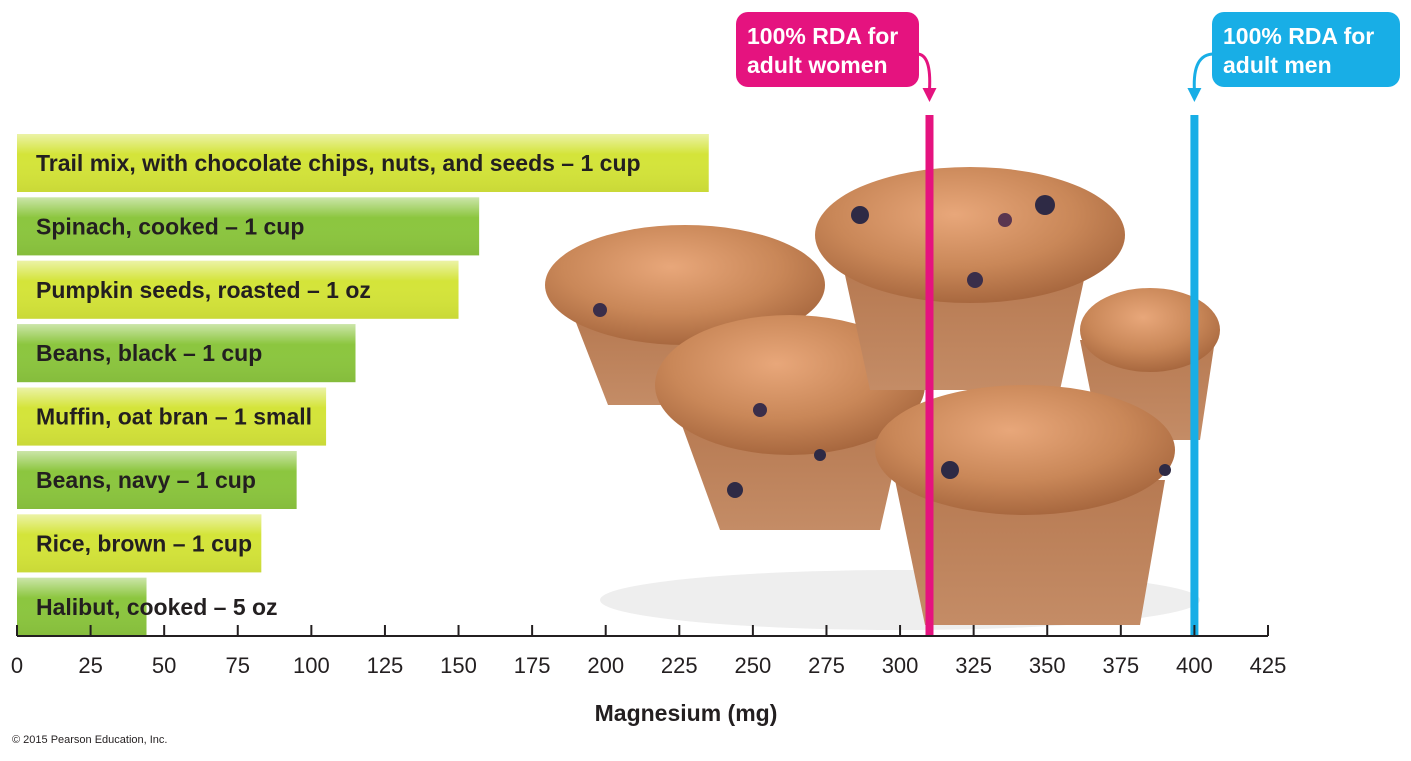 The height and width of the screenshot is (761, 1411). Describe the element at coordinates (385, 665) in the screenshot. I see `x-tick-label: 125` at that location.